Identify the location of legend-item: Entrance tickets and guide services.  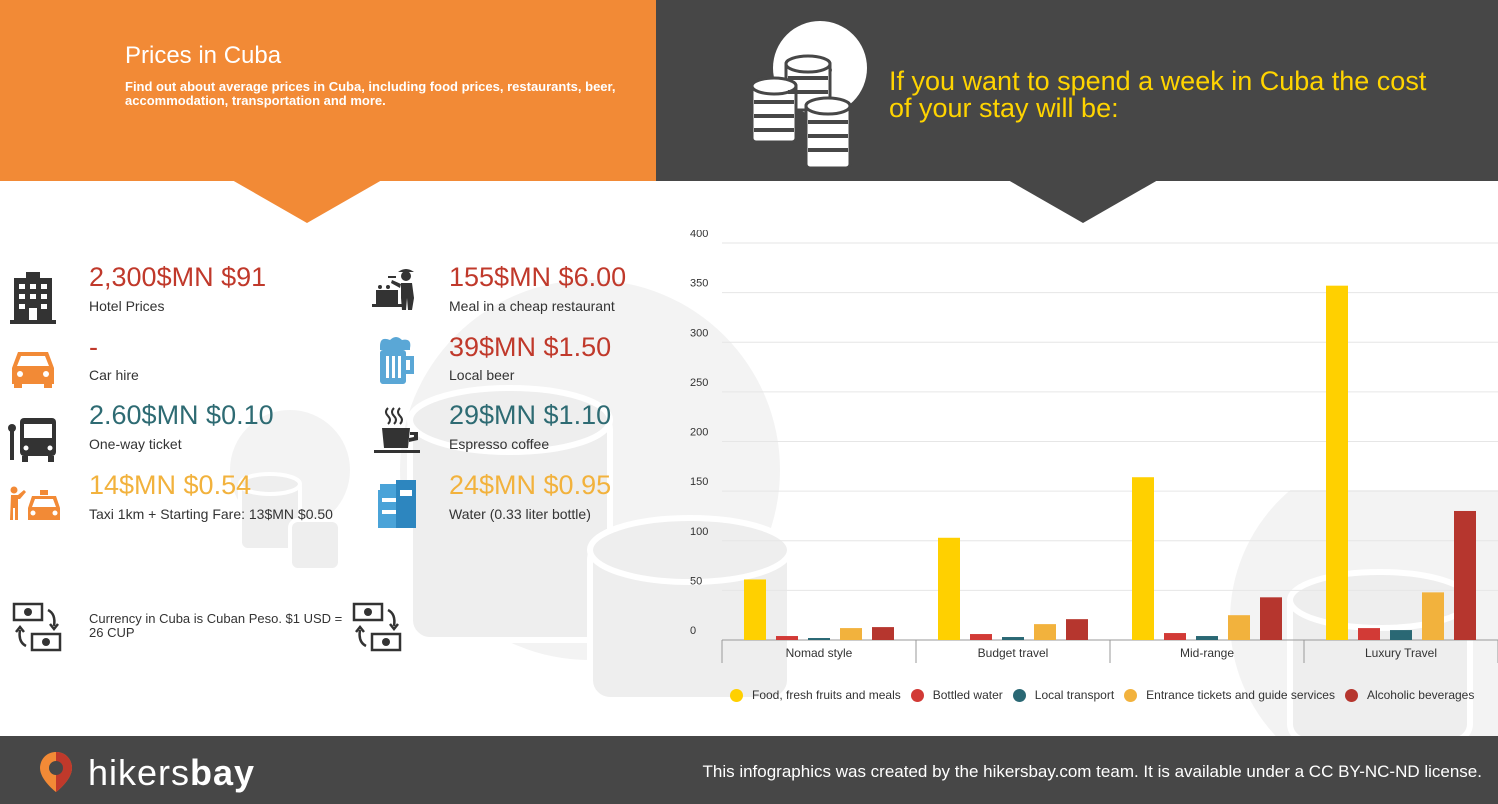
(1229, 695).